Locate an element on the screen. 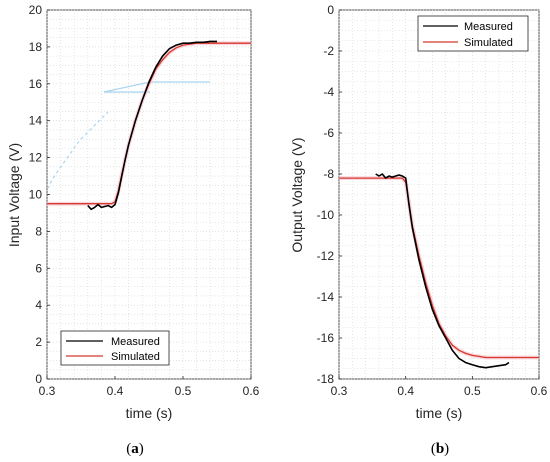  y-tick-label-a: 4 is located at coordinates (38, 305).